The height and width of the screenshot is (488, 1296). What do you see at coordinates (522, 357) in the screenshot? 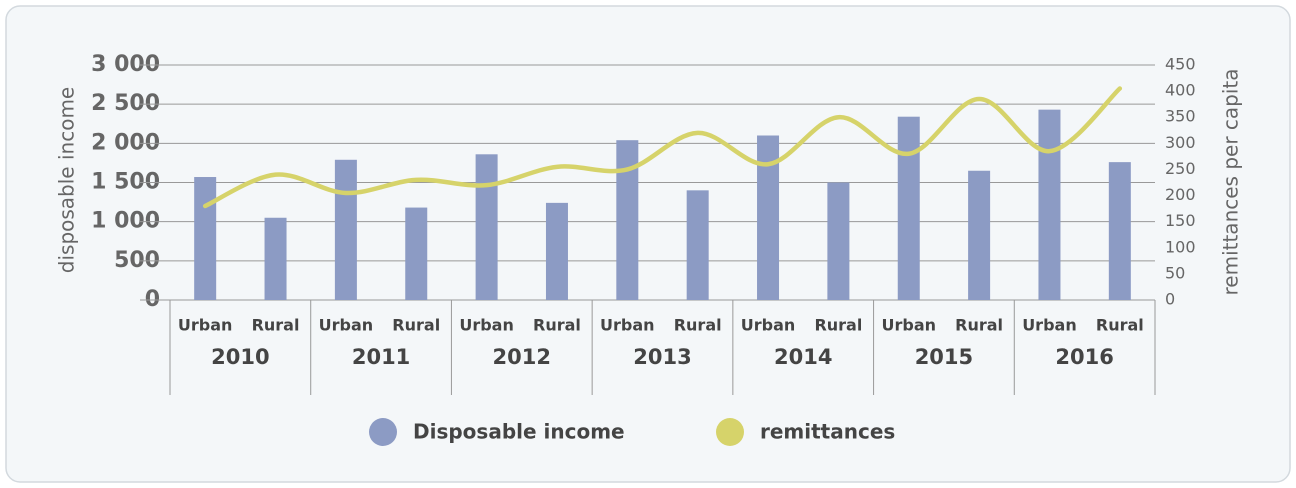
I see `group-label: 2012` at bounding box center [522, 357].